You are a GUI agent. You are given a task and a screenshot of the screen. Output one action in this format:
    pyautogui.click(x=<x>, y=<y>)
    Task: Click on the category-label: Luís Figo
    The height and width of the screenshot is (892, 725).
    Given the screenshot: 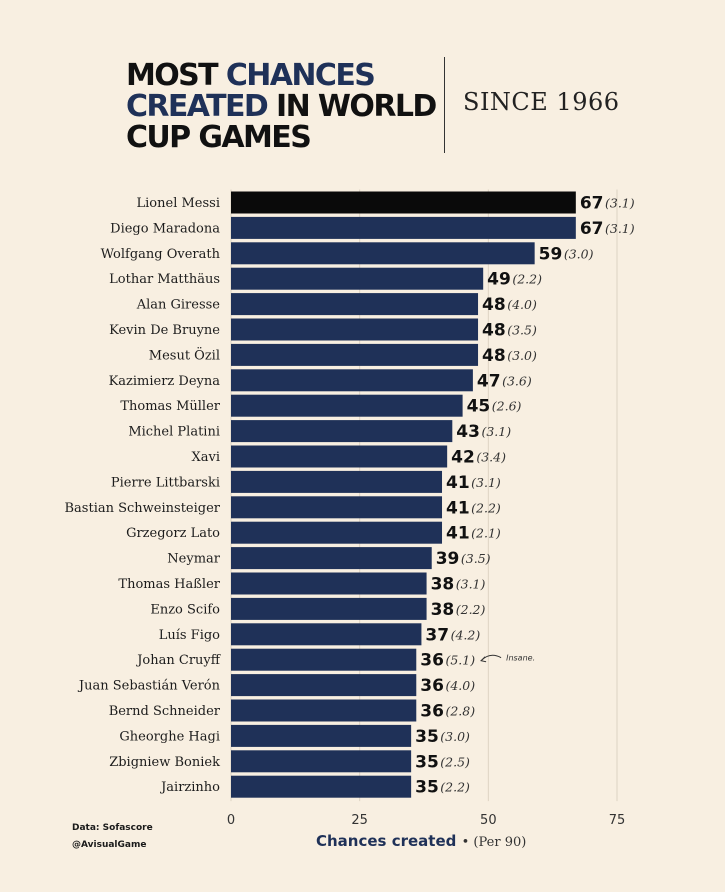 What is the action you would take?
    pyautogui.click(x=189, y=635)
    